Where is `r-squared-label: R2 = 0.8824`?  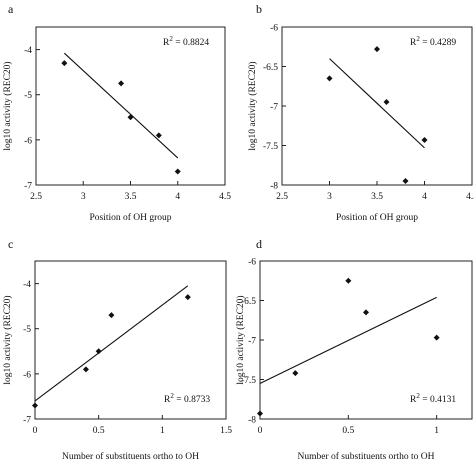
r-squared-label: R2 = 0.8824 is located at coordinates (186, 41).